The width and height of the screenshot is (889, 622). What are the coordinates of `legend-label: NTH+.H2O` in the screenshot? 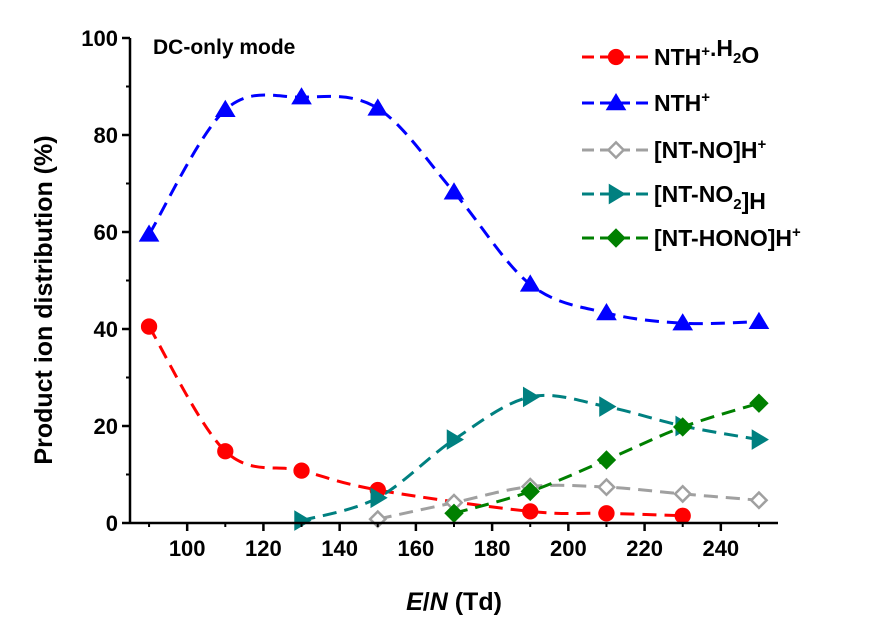 It's located at (706, 52).